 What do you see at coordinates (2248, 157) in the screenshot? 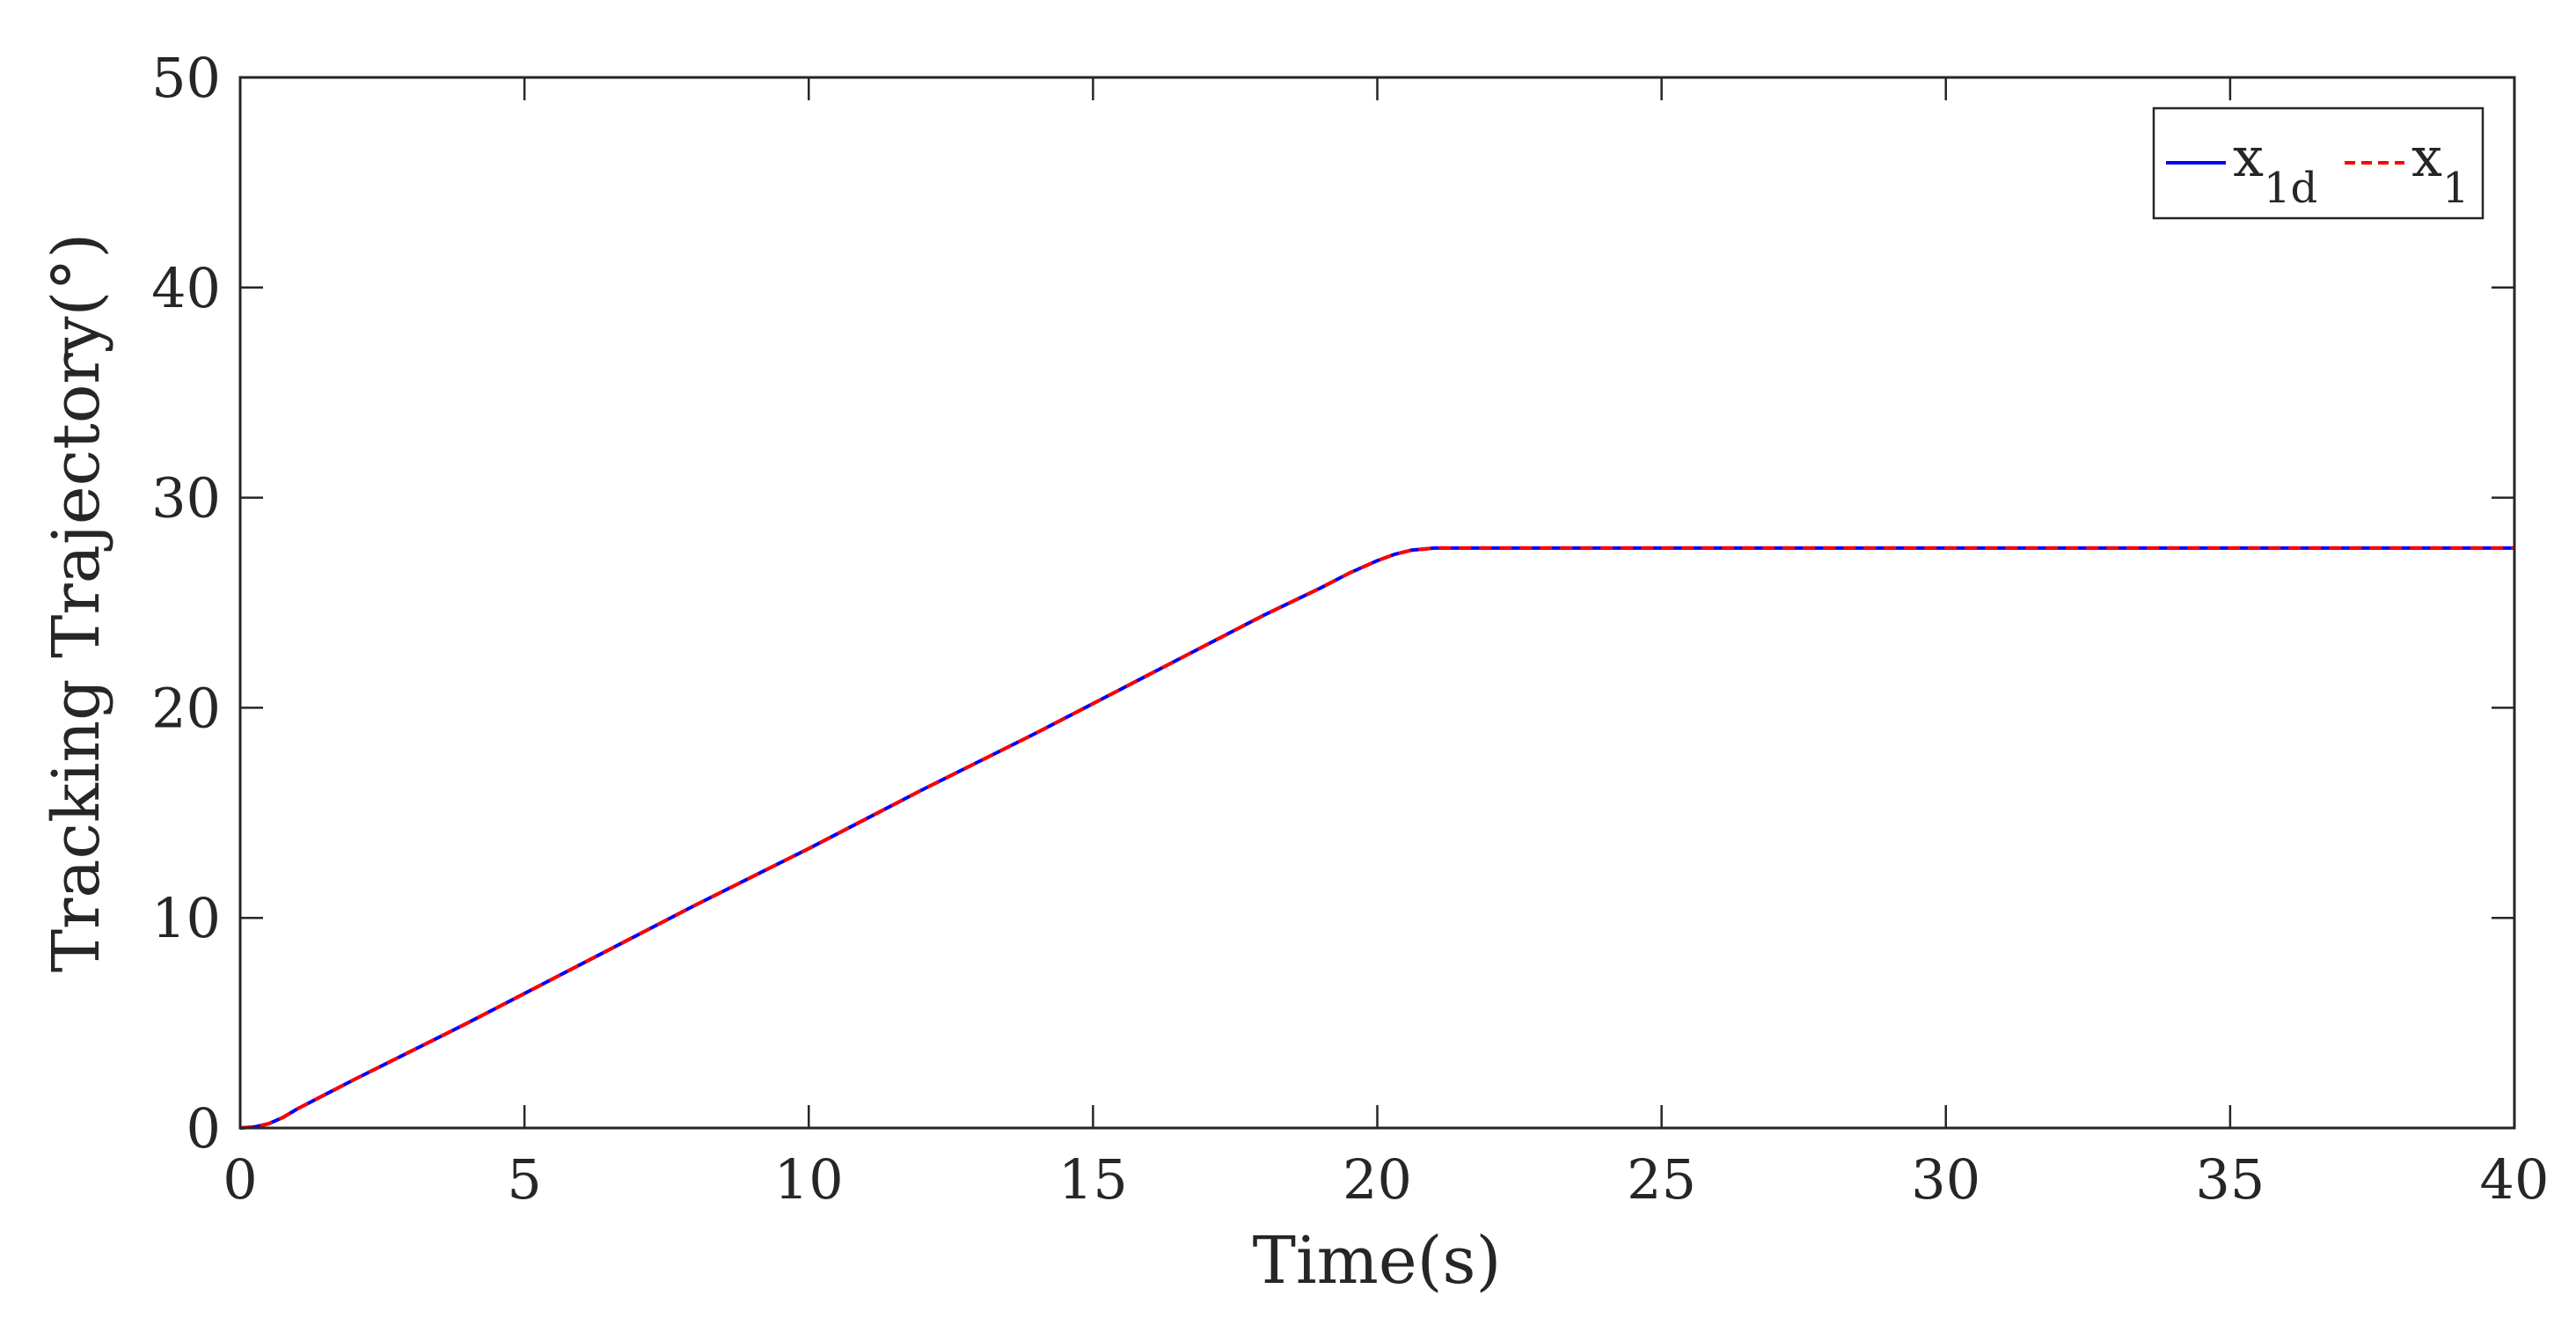
I see `legend-label-x1d-base: x` at bounding box center [2248, 157].